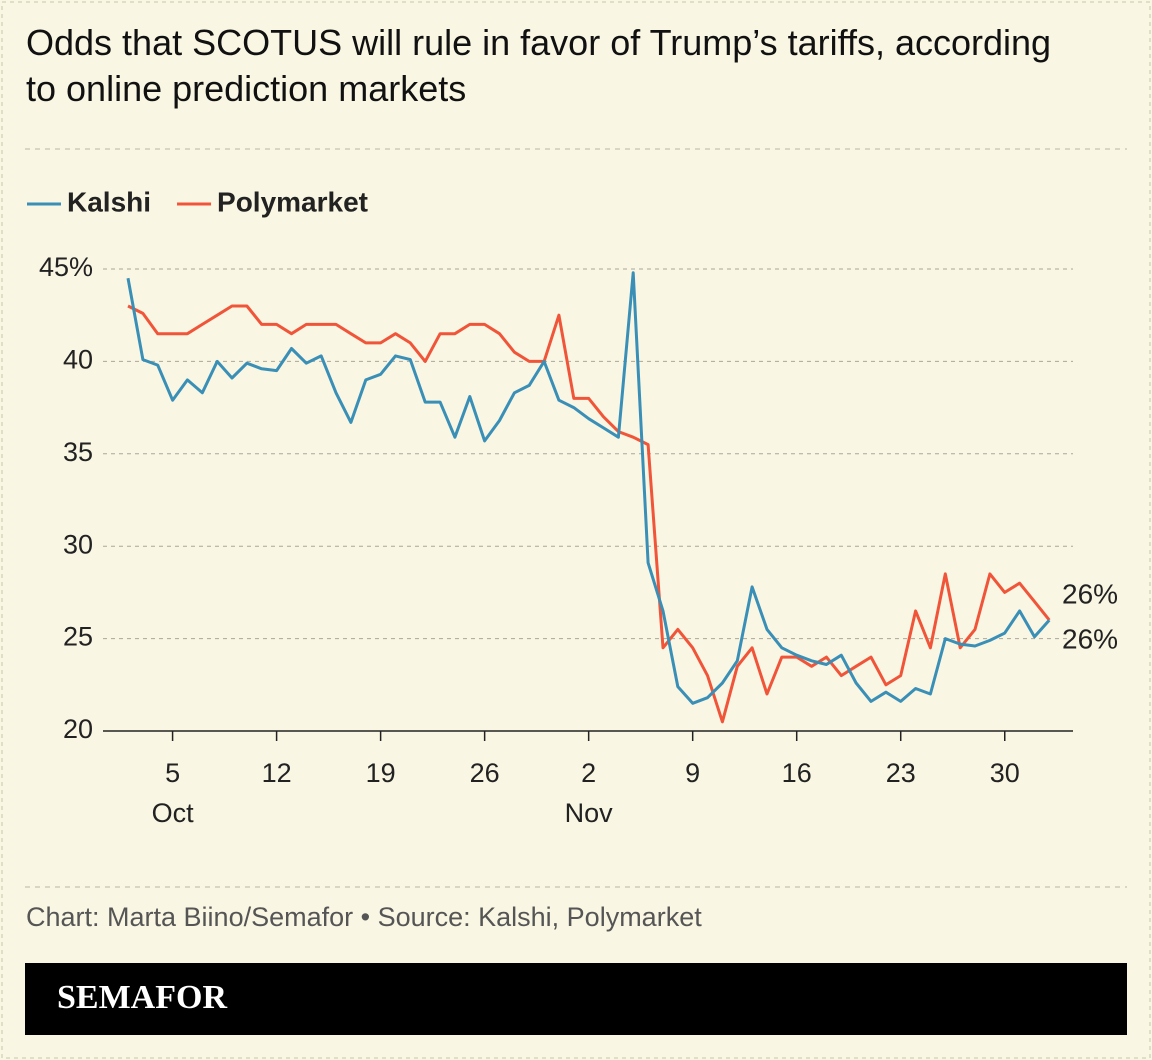 The height and width of the screenshot is (1060, 1152). I want to click on y-tick-label: 35, so click(78, 452).